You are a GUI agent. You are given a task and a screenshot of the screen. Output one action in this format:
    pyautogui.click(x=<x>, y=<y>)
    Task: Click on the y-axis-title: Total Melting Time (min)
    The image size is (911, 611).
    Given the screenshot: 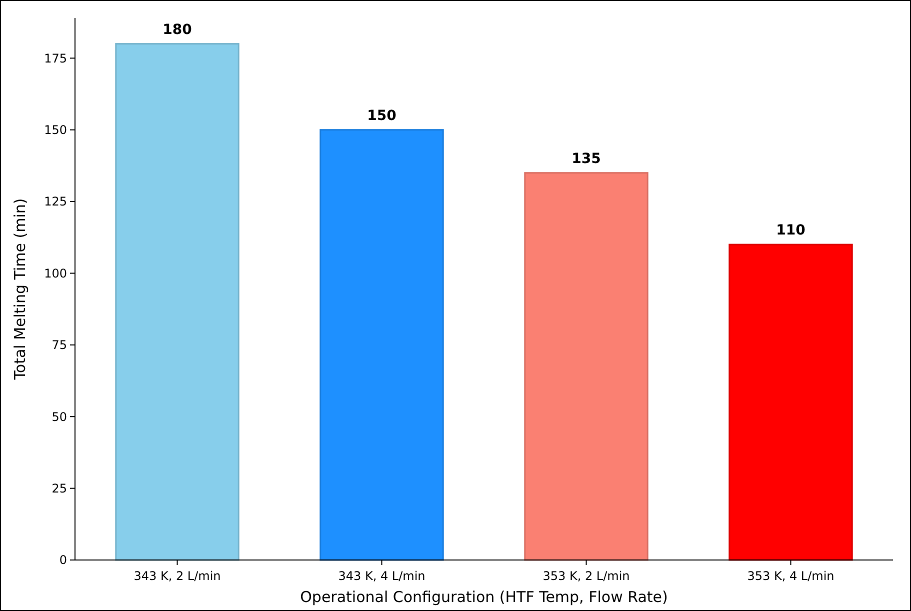 What is the action you would take?
    pyautogui.click(x=20, y=289)
    